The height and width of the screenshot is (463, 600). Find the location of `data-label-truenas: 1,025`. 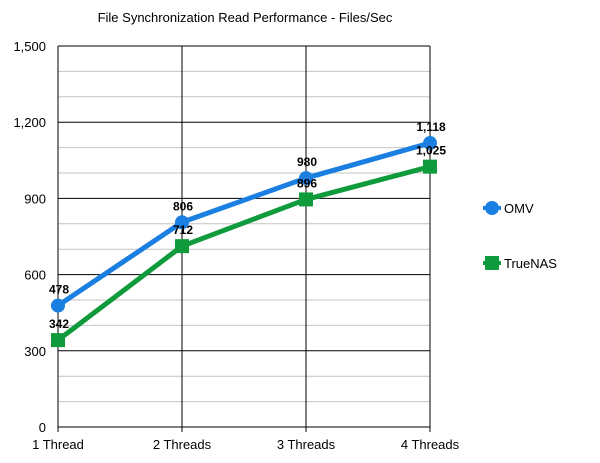

data-label-truenas: 1,025 is located at coordinates (431, 151).